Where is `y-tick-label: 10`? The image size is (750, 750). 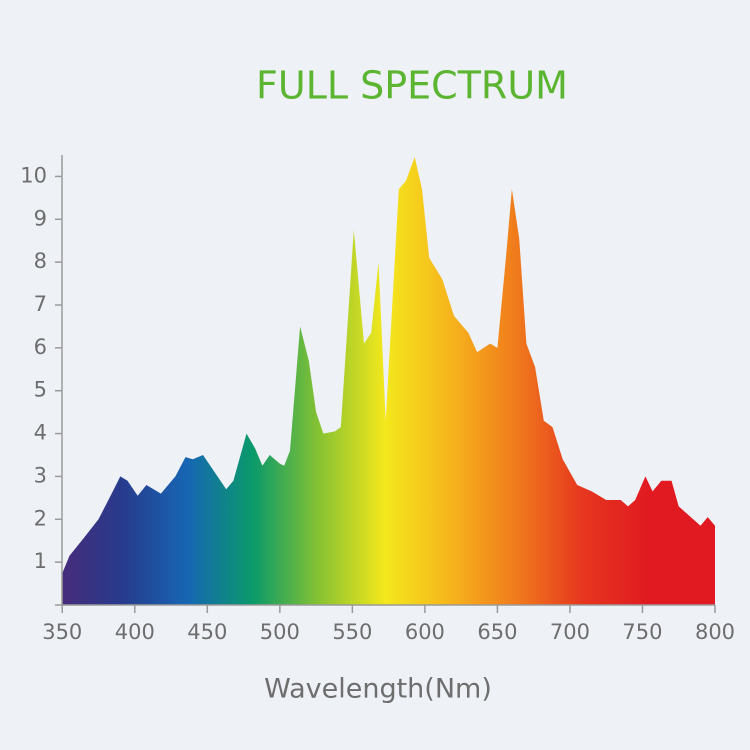 y-tick-label: 10 is located at coordinates (33, 175).